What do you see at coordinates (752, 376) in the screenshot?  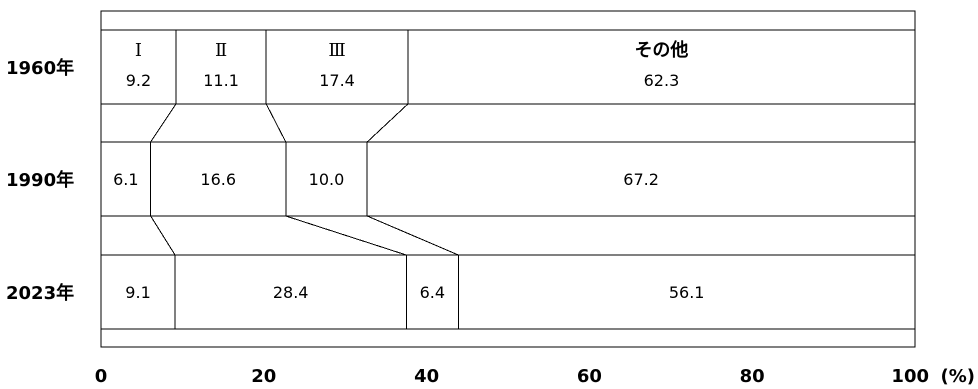 I see `x-tick-label: 80` at bounding box center [752, 376].